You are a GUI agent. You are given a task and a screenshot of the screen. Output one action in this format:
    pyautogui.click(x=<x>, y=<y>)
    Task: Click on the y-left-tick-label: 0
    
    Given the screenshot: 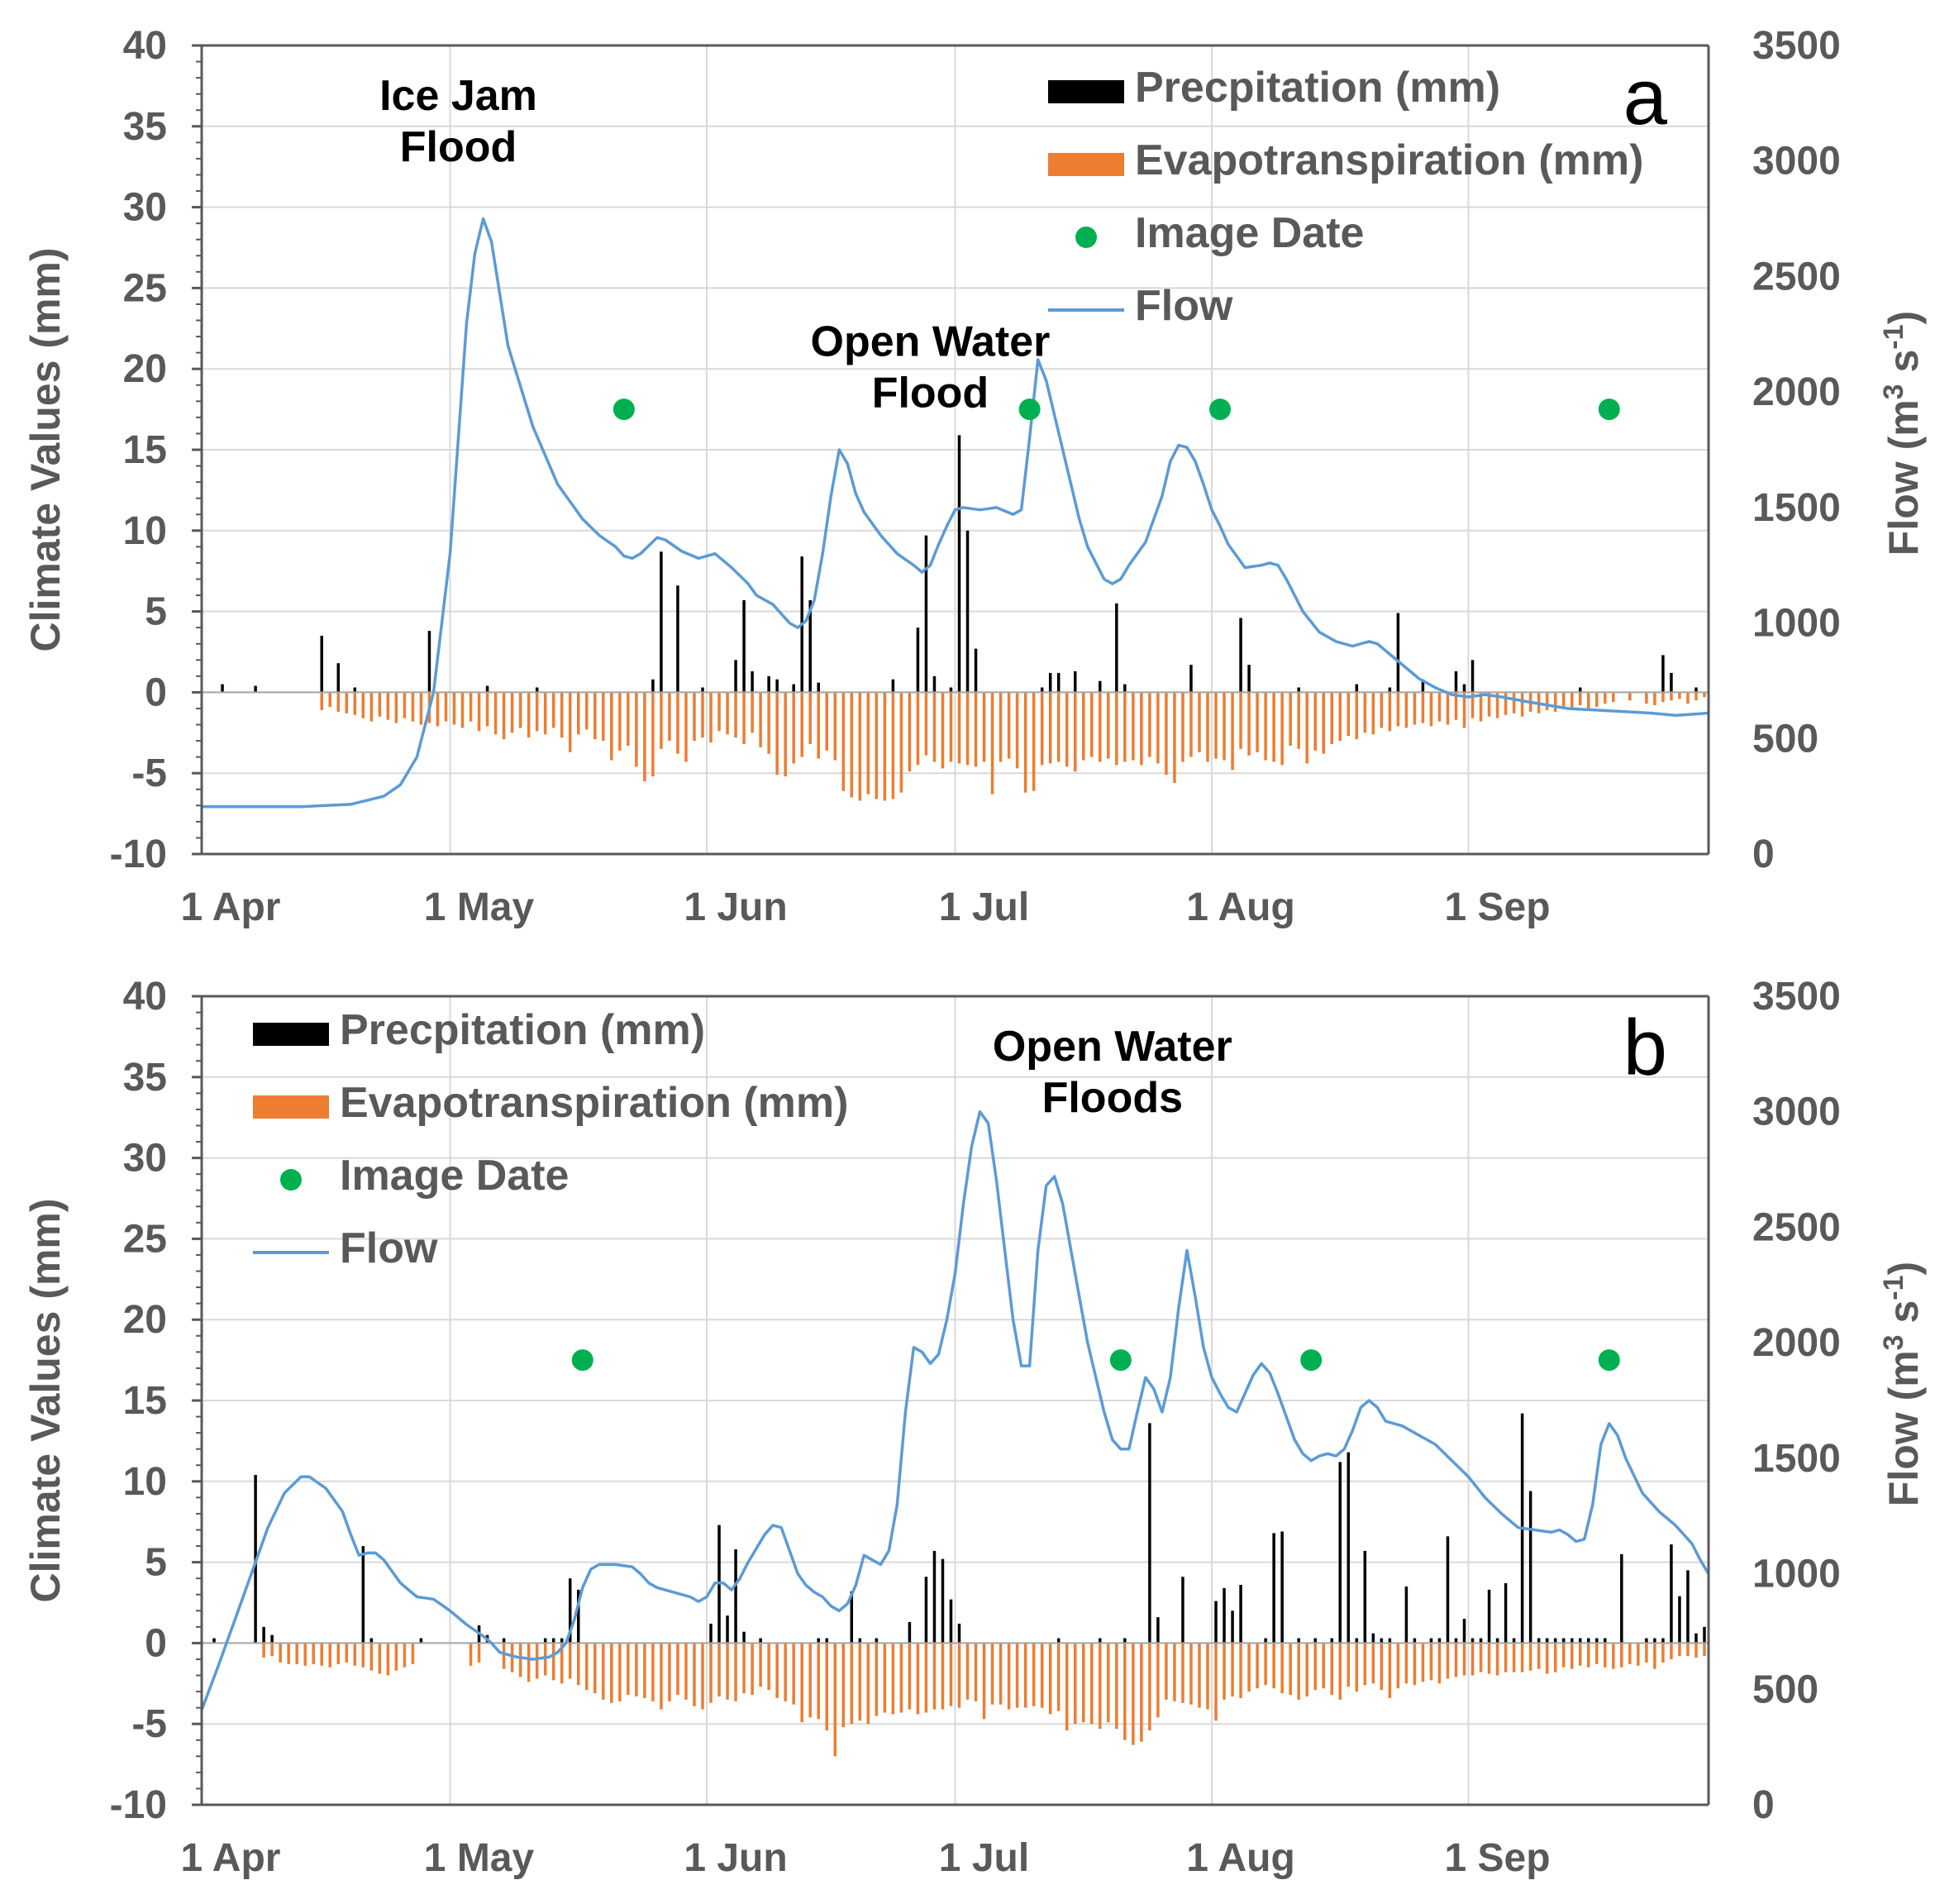 What is the action you would take?
    pyautogui.click(x=156, y=1643)
    